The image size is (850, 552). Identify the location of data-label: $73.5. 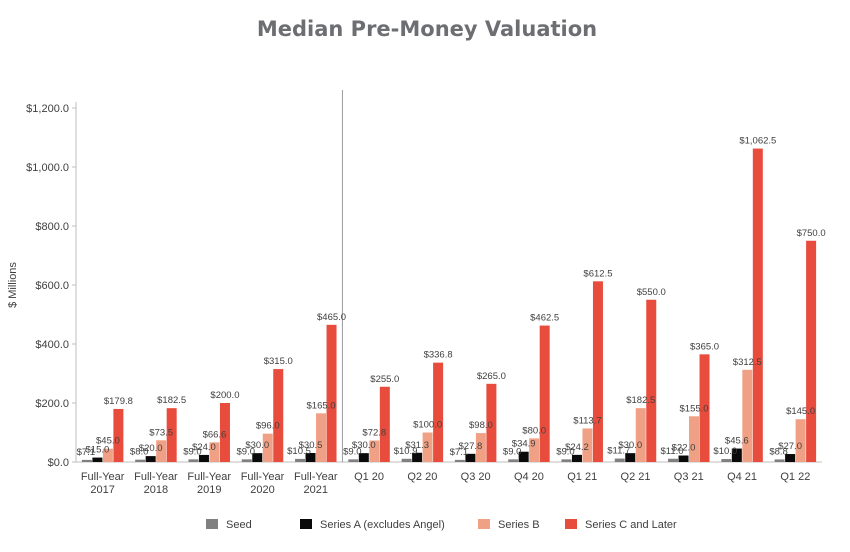
(161, 432).